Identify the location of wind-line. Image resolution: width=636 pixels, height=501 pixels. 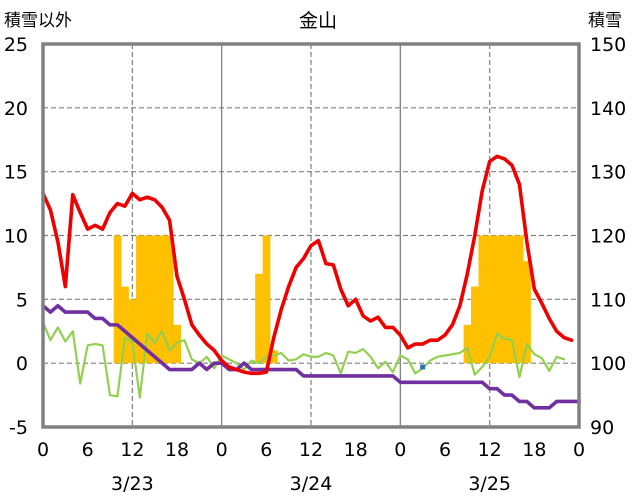
(303, 360).